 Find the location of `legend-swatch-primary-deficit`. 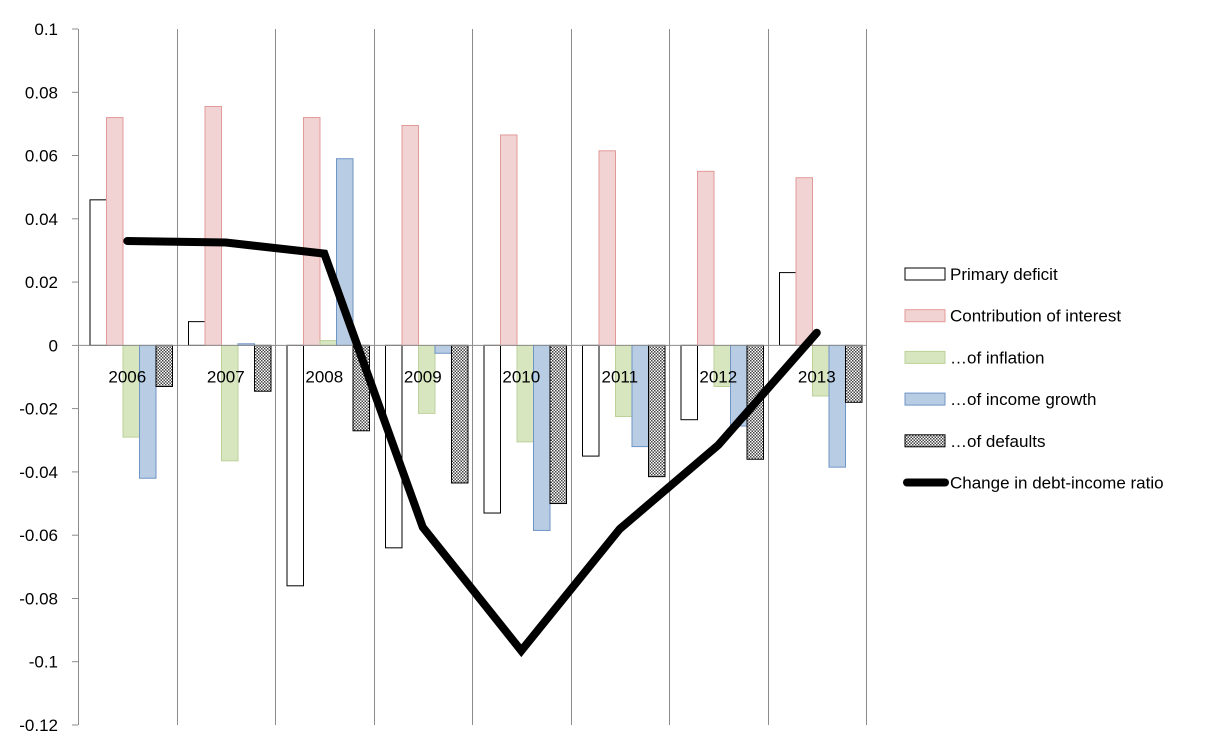

legend-swatch-primary-deficit is located at coordinates (925, 274).